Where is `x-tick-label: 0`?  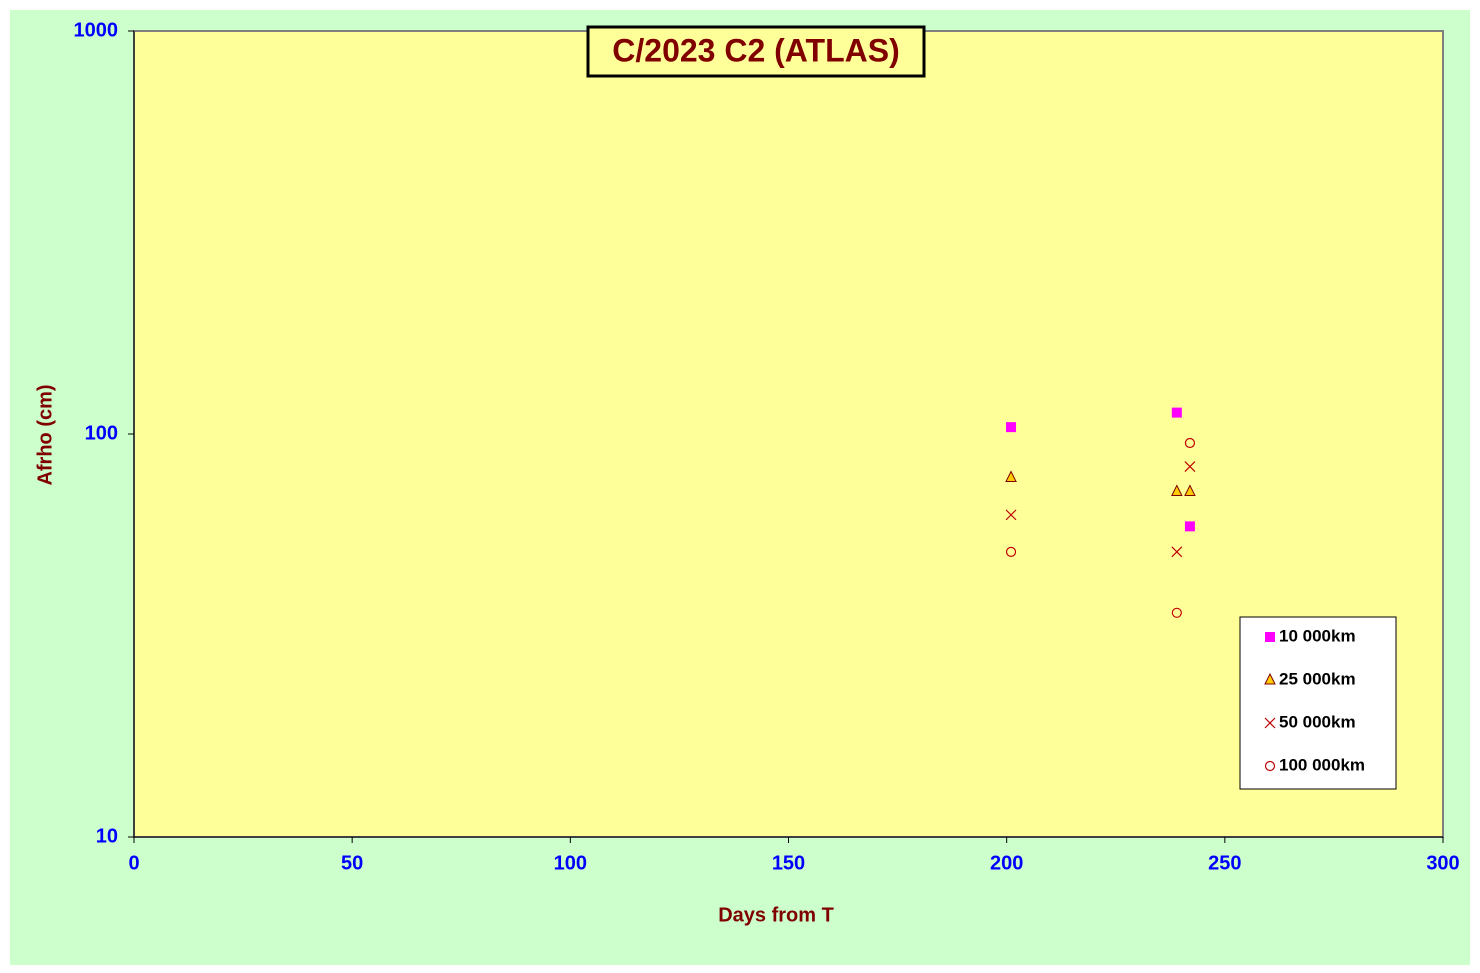
x-tick-label: 0 is located at coordinates (133, 863).